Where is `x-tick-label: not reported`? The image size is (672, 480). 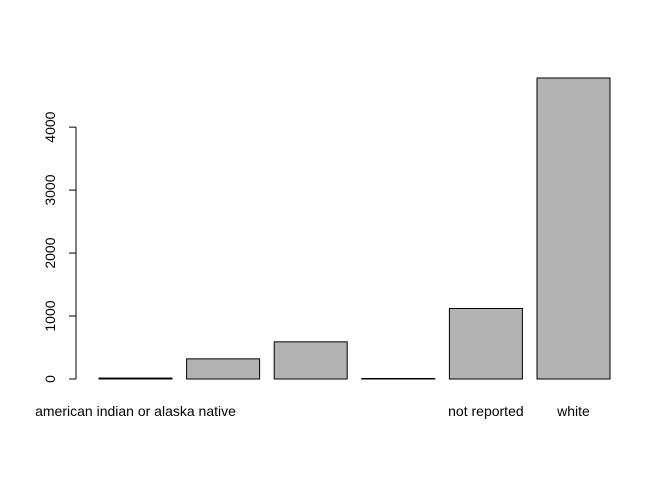 x-tick-label: not reported is located at coordinates (486, 411).